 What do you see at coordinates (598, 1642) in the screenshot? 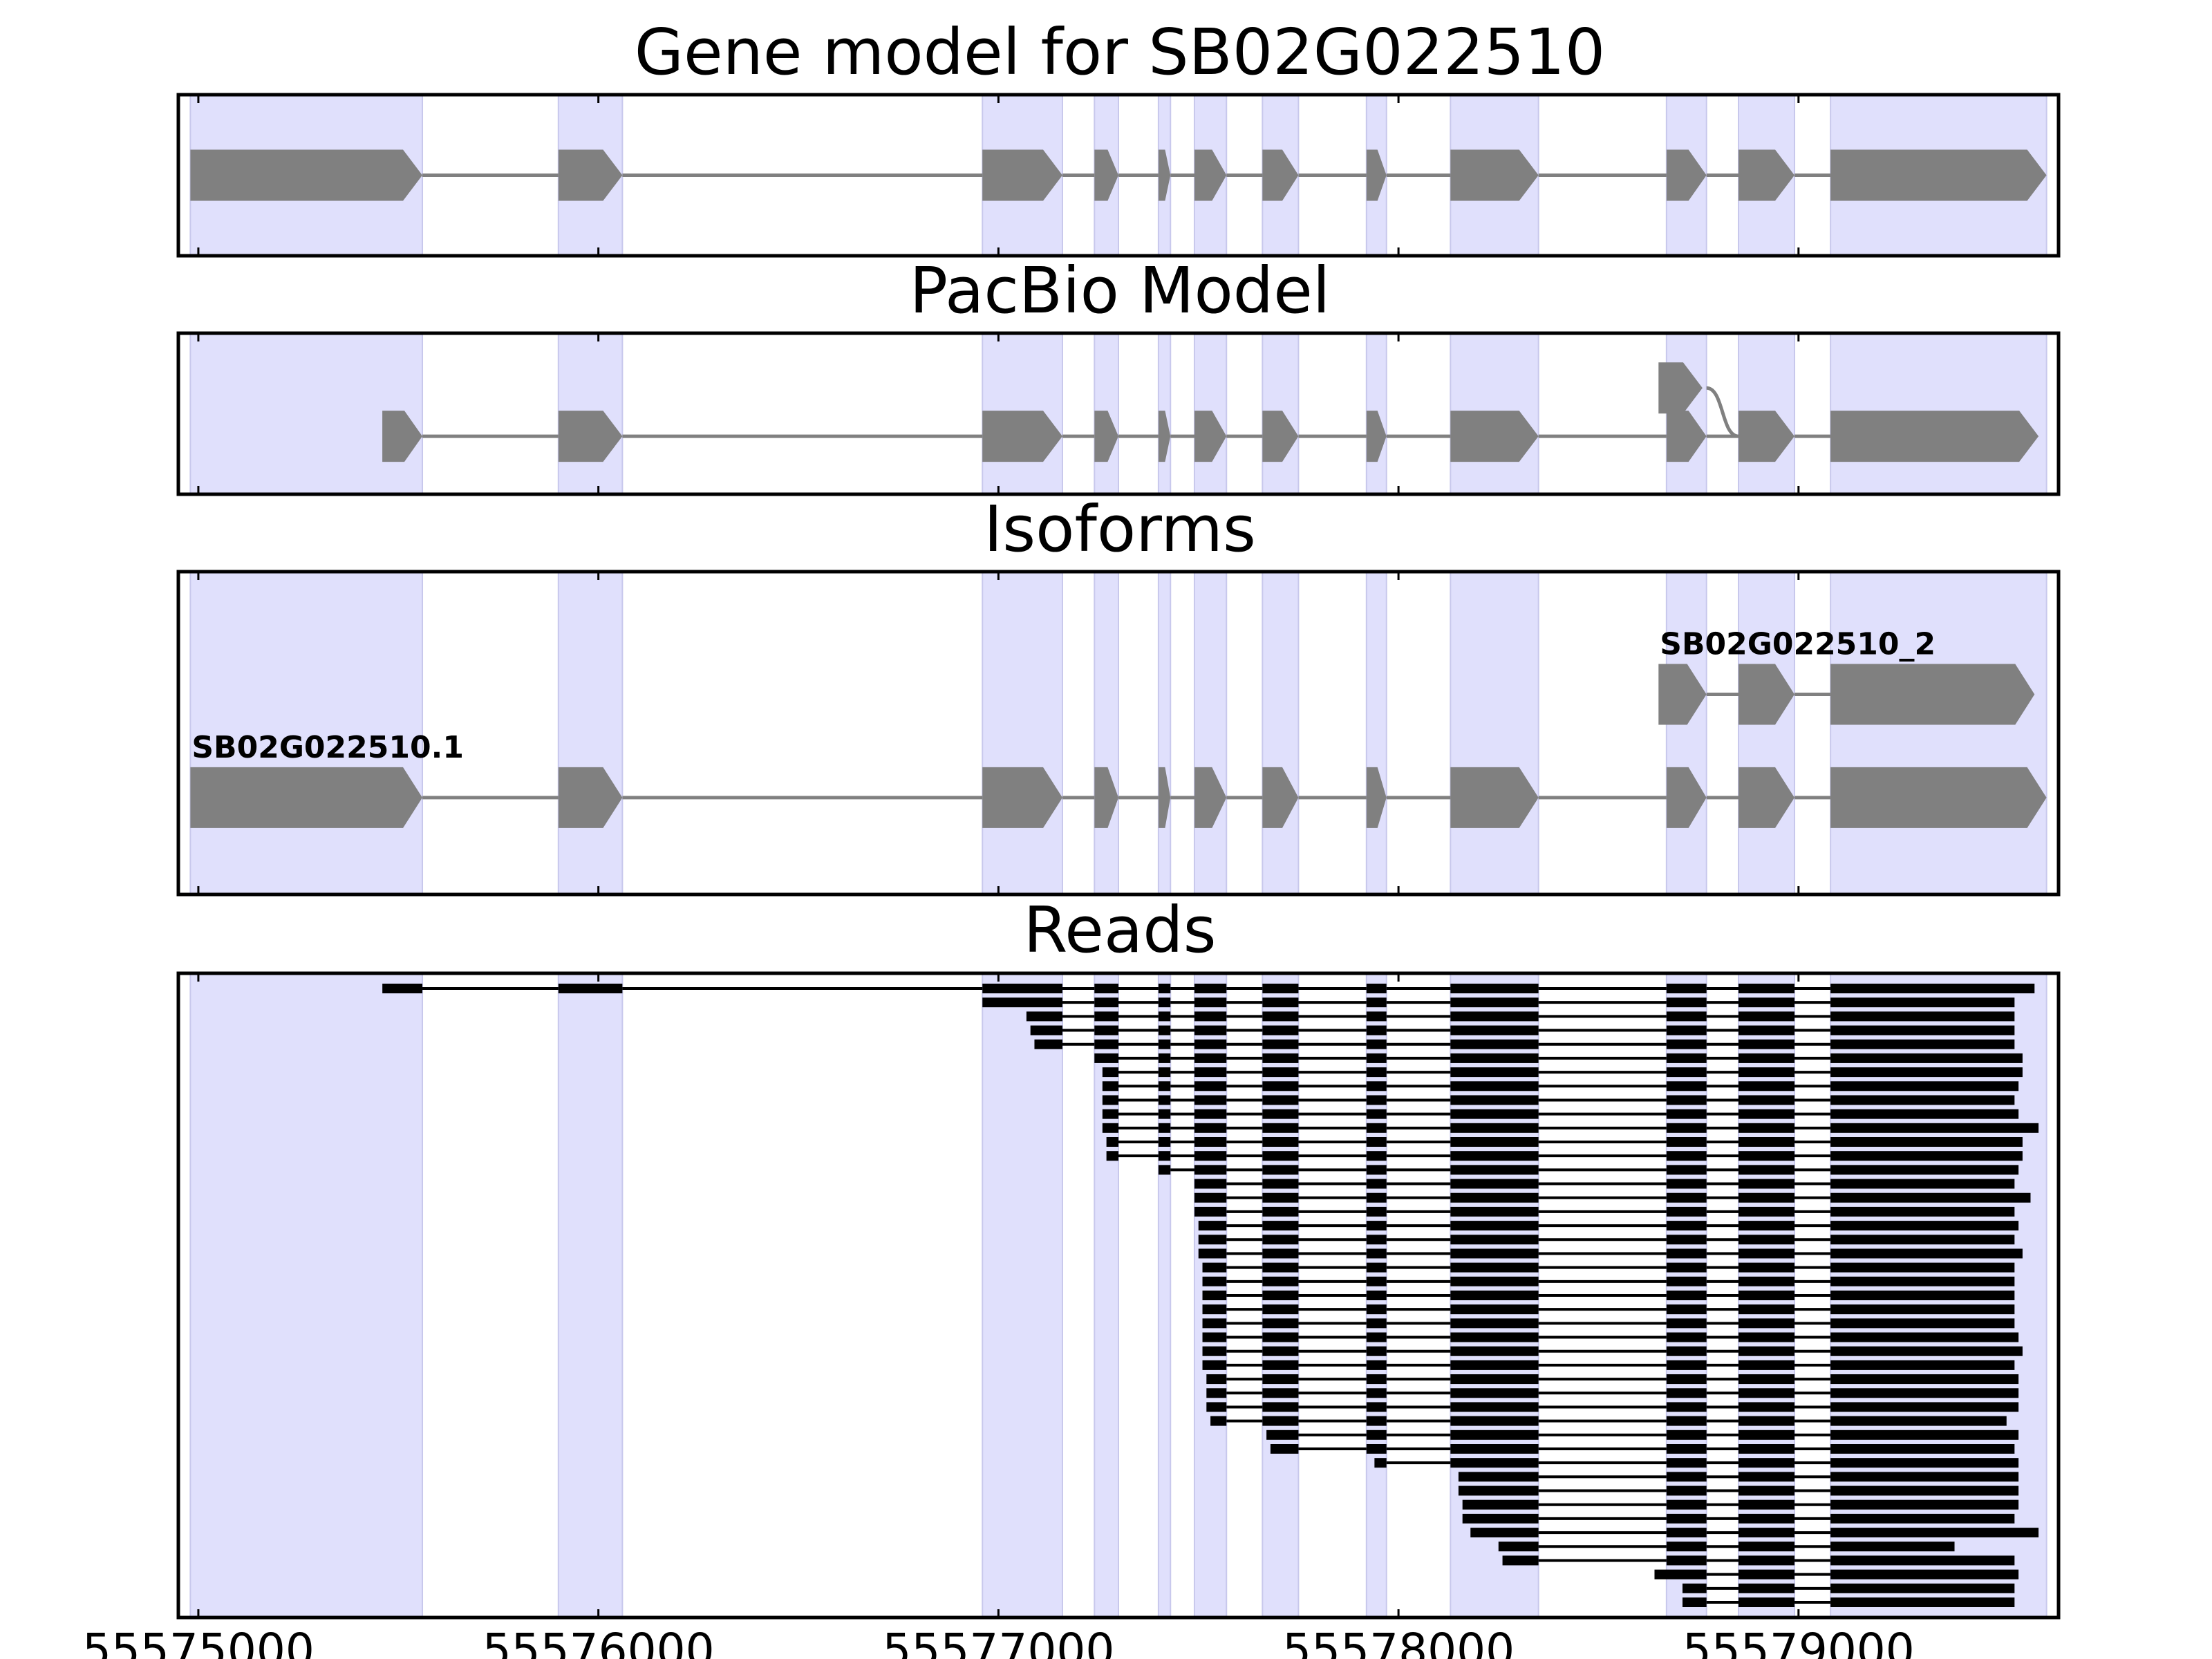
I see `x-tick-label: 55576000` at bounding box center [598, 1642].